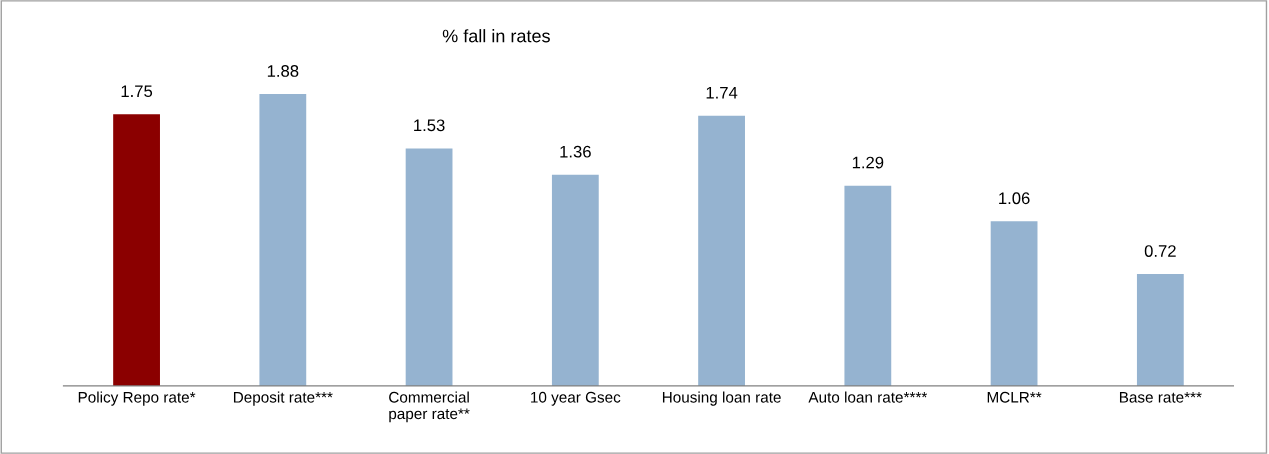 This screenshot has height=454, width=1269. What do you see at coordinates (283, 71) in the screenshot?
I see `data-label: 1.88` at bounding box center [283, 71].